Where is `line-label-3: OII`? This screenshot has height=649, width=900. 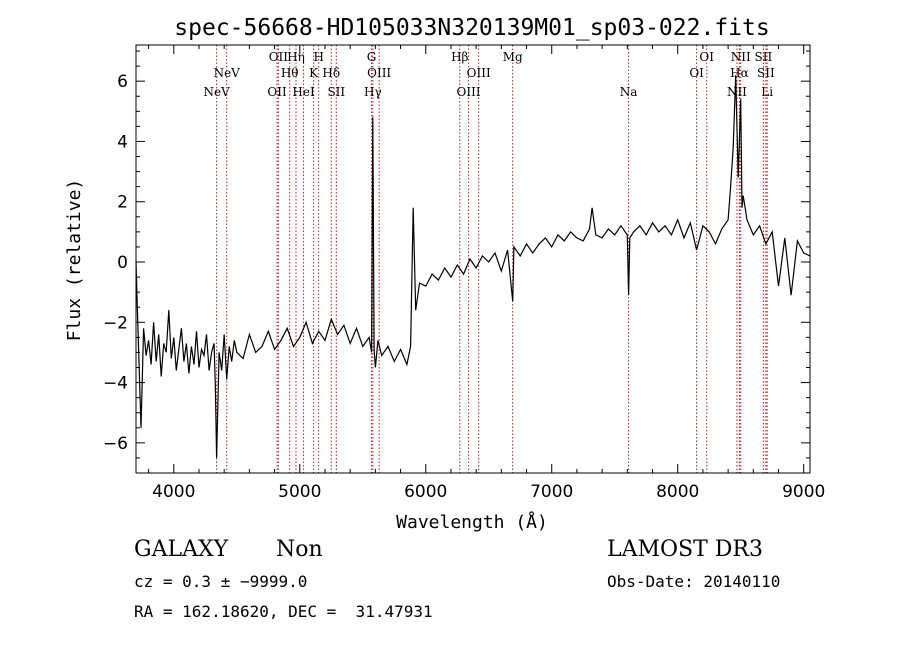
line-label-3: OII is located at coordinates (279, 57).